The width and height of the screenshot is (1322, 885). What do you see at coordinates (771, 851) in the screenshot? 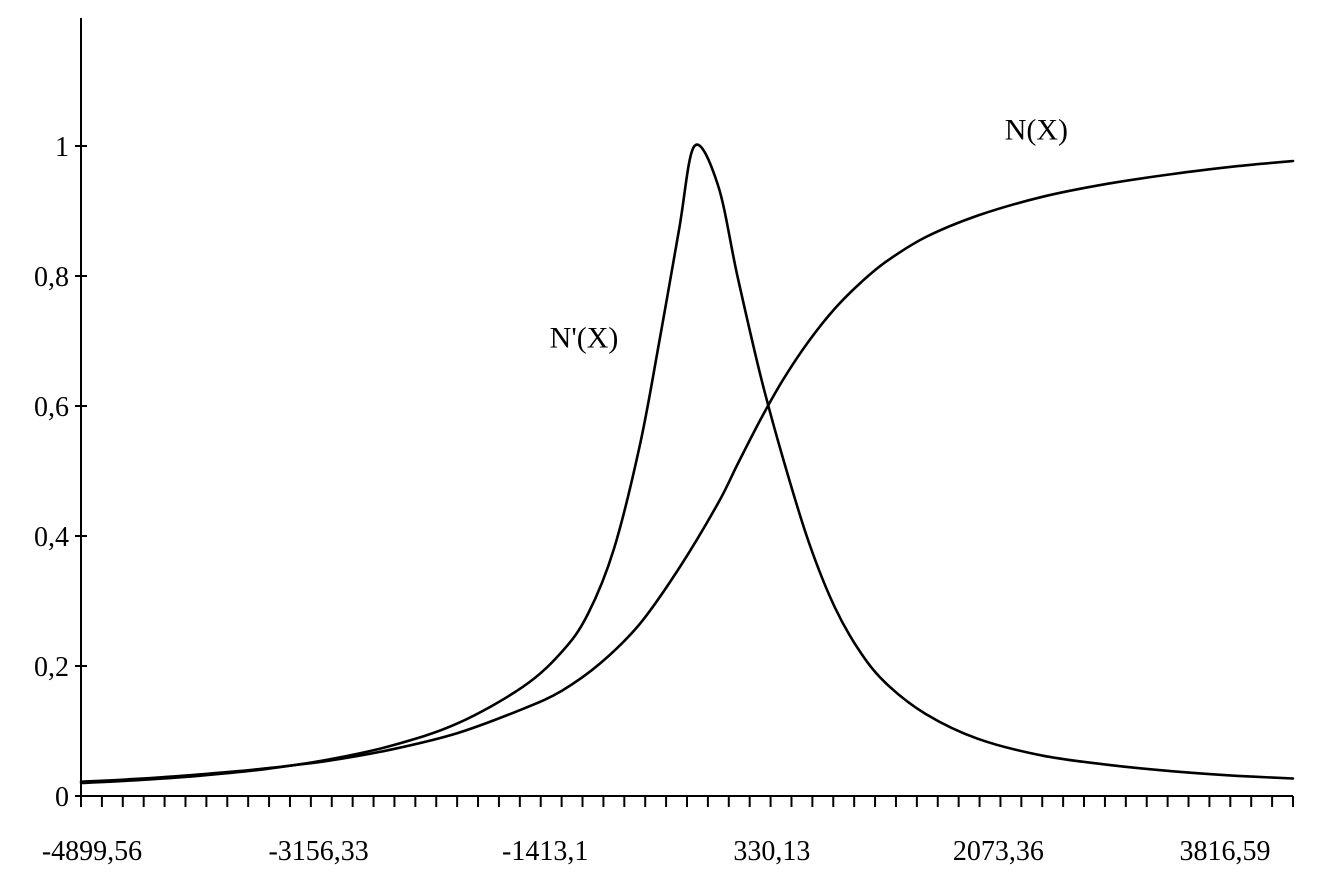
I see `x-tick-label: 330,13` at bounding box center [771, 851].